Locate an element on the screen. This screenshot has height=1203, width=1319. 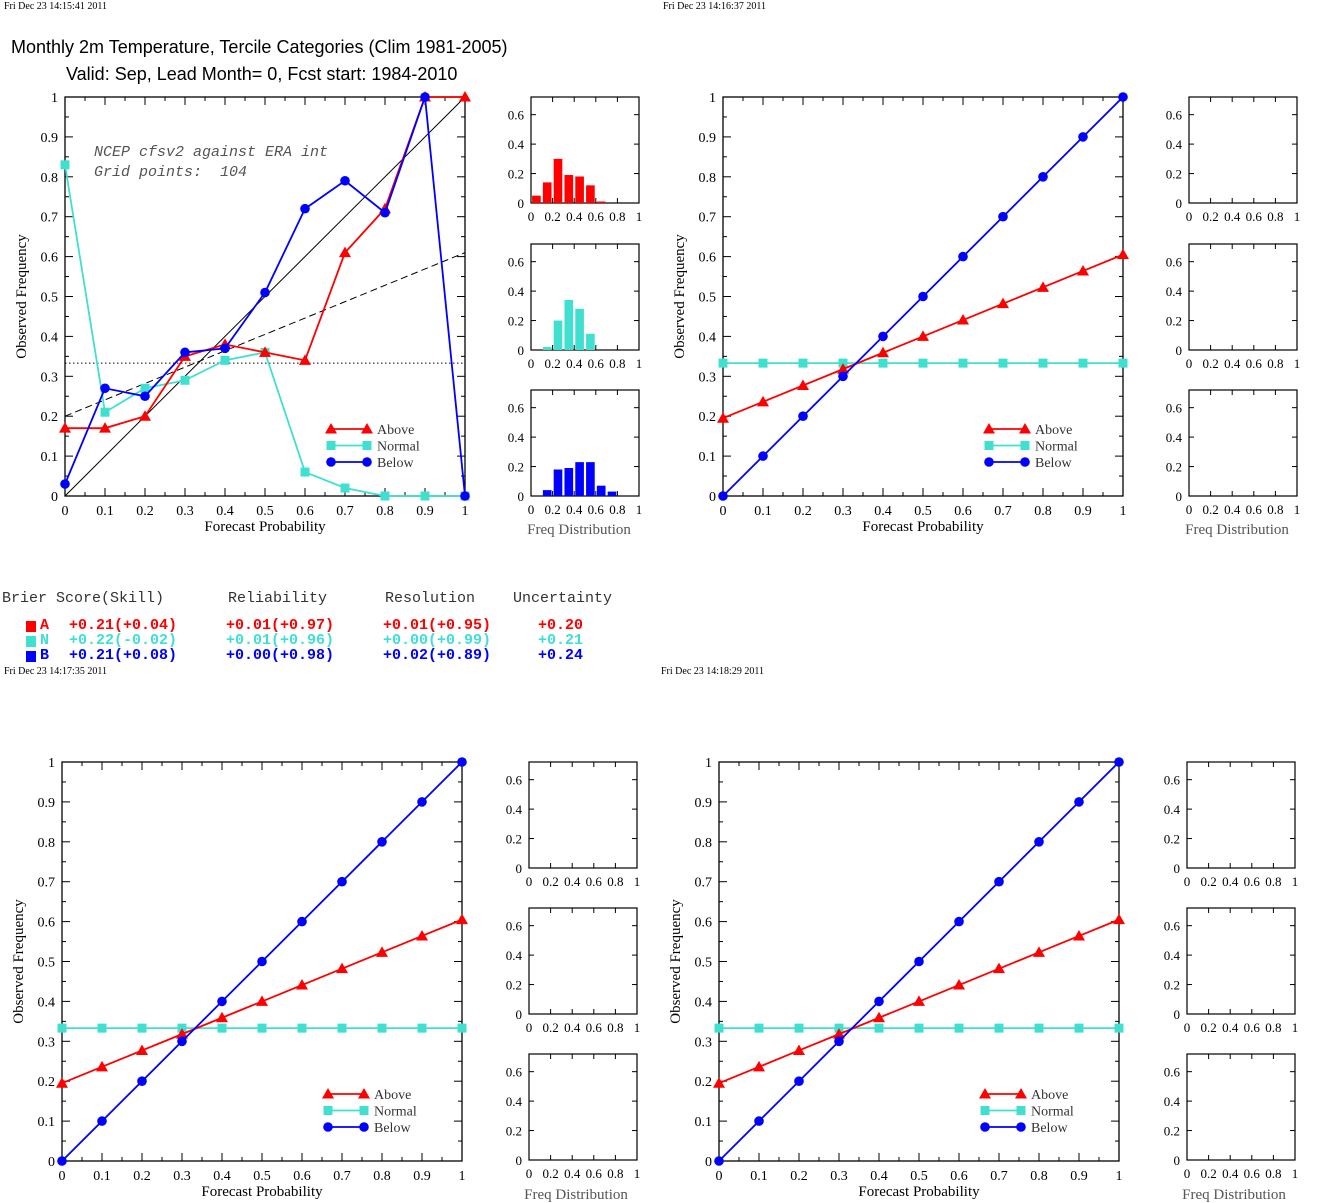
y-tick-label: 0.1 is located at coordinates (50, 457).